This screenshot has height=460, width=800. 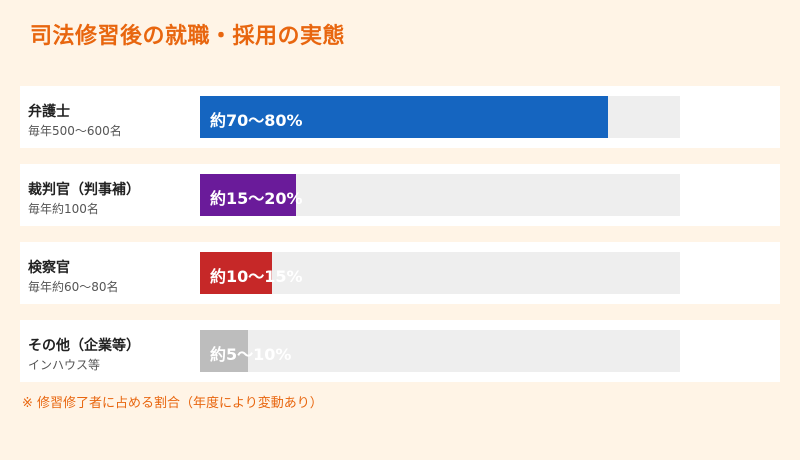 What do you see at coordinates (84, 345) in the screenshot?
I see `category-label: その他（企業等）` at bounding box center [84, 345].